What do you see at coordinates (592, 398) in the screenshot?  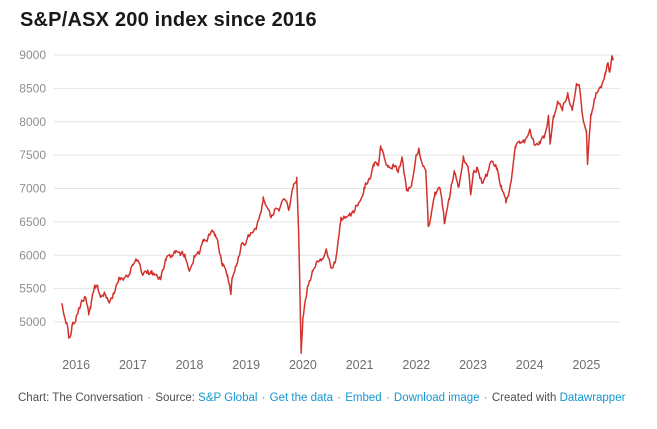 I see `datawrapper-link: Datawrapper` at bounding box center [592, 398].